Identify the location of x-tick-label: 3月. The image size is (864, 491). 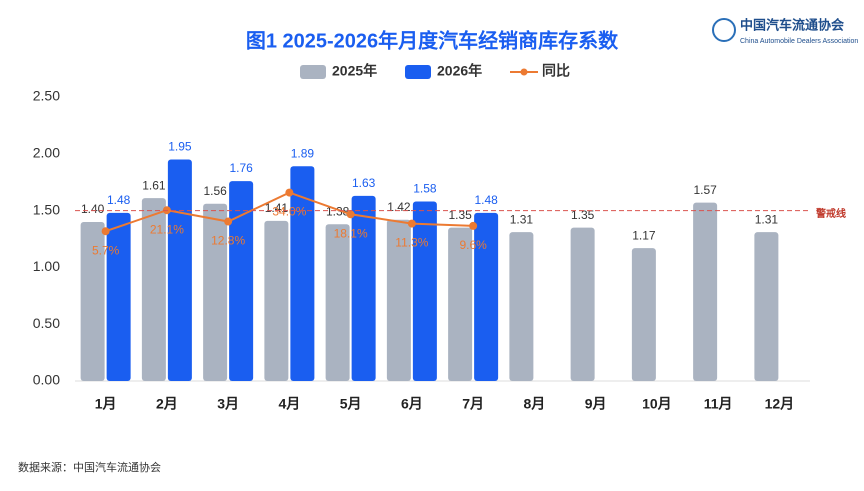
(228, 404).